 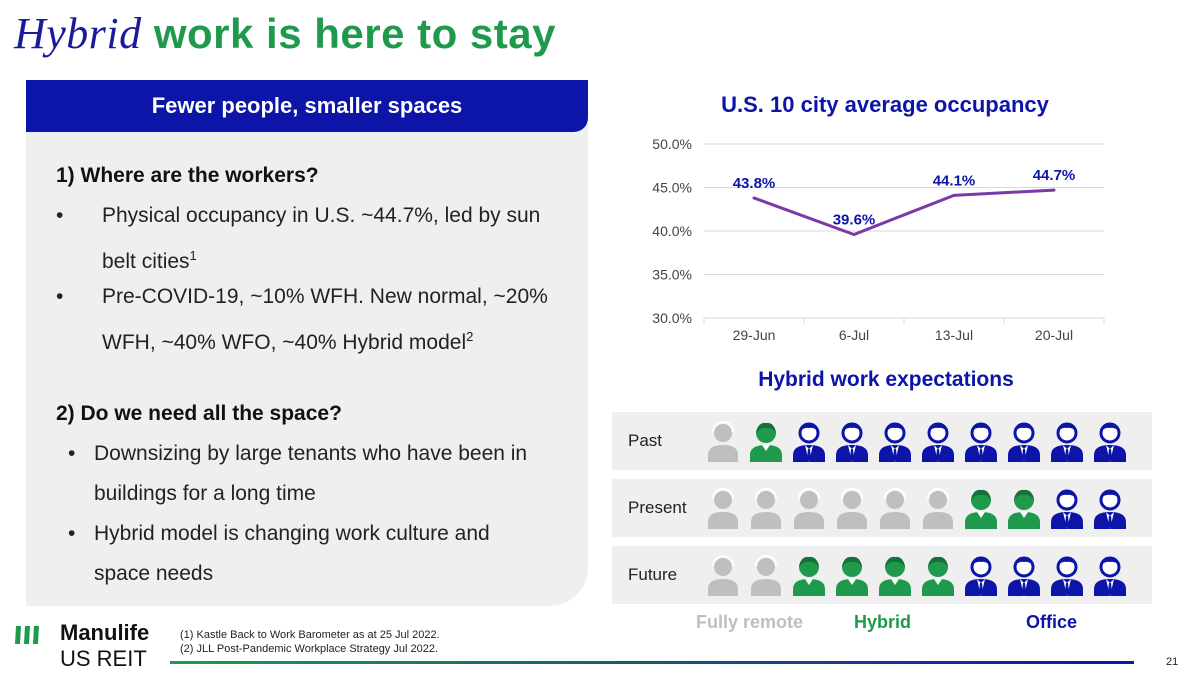 What do you see at coordinates (652, 662) in the screenshot?
I see `footer-divider` at bounding box center [652, 662].